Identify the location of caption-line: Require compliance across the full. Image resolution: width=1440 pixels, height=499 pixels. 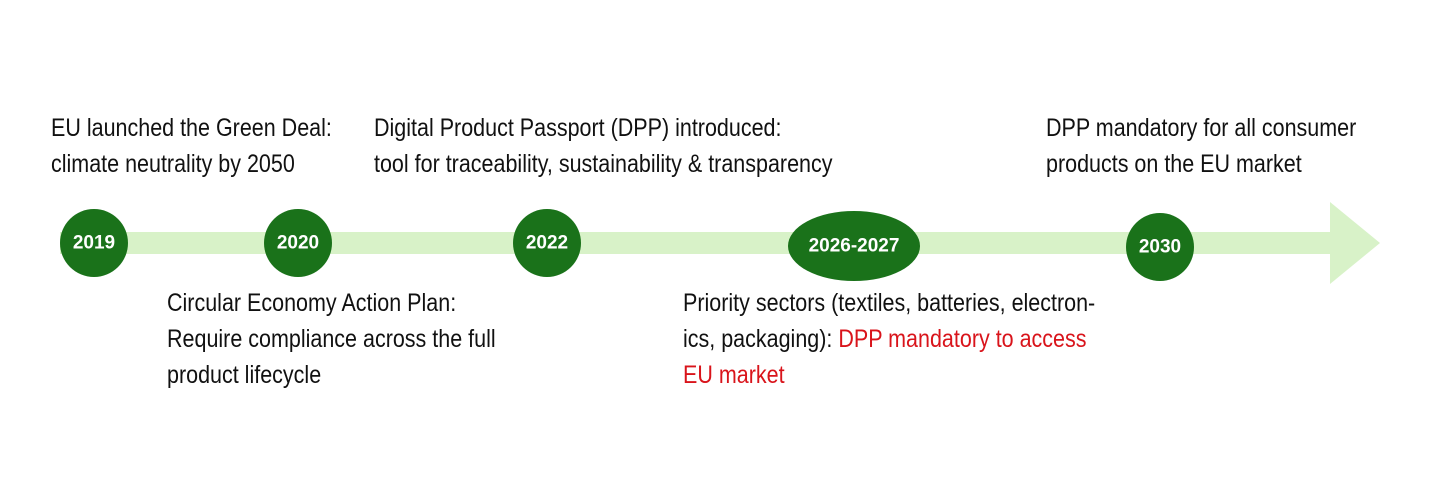
(331, 339).